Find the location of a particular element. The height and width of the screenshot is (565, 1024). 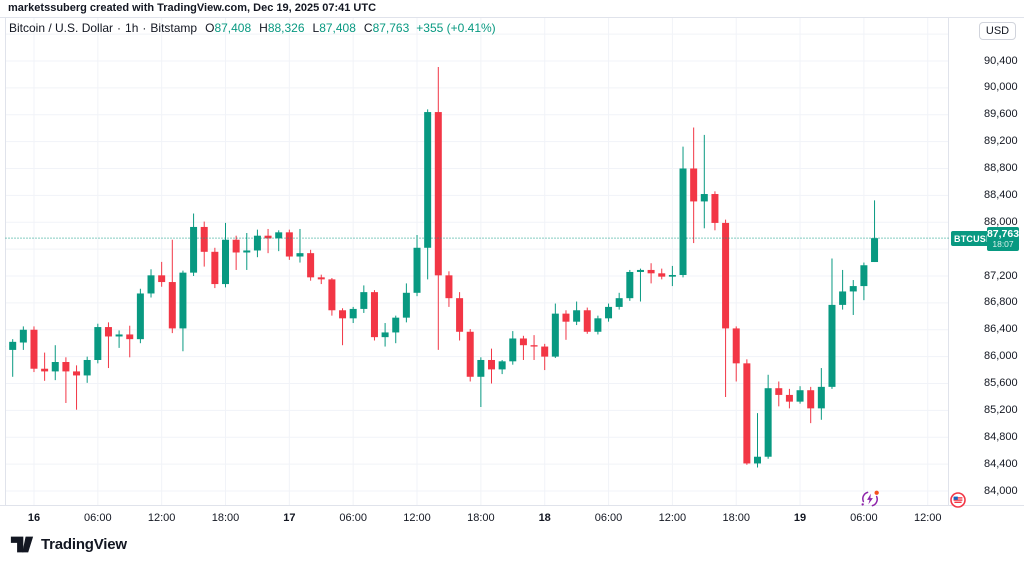

ohlc-high: H88,326 is located at coordinates (282, 28).